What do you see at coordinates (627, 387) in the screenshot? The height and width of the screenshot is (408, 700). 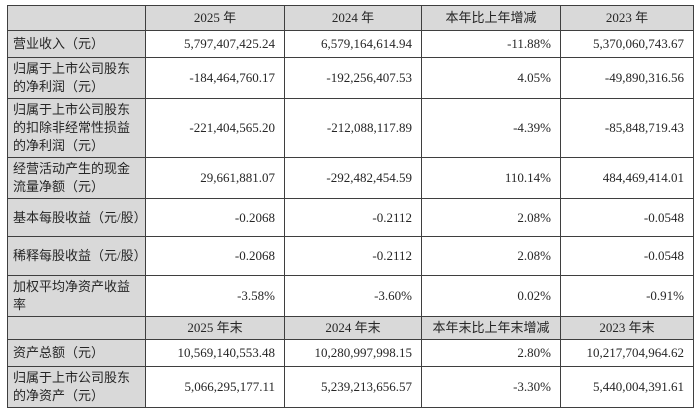 I see `cell-2023: 5,440,004,391.61` at bounding box center [627, 387].